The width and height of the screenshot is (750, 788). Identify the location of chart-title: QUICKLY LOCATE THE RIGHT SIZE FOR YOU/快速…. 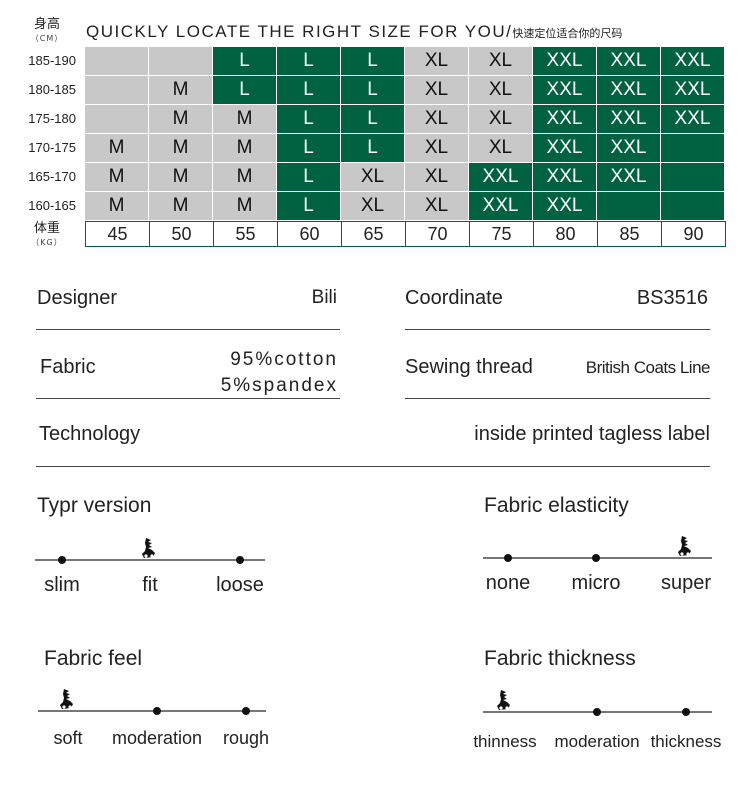
(354, 32).